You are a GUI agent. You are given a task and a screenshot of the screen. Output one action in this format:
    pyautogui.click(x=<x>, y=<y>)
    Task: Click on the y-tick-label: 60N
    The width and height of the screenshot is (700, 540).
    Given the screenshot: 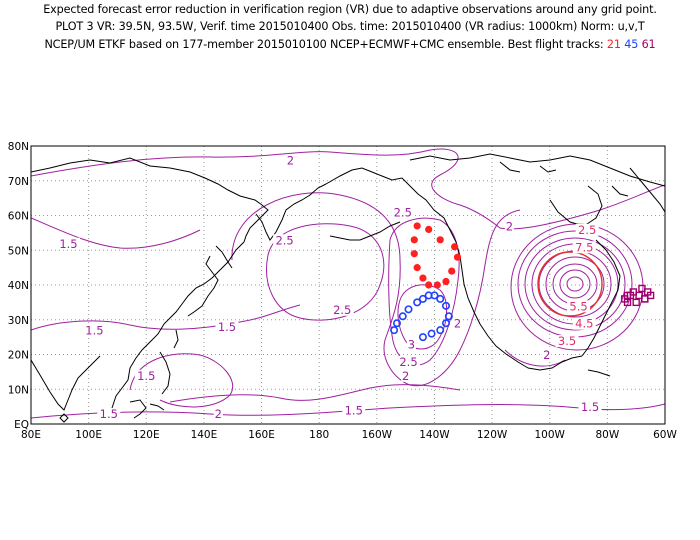 What is the action you would take?
    pyautogui.click(x=18, y=217)
    